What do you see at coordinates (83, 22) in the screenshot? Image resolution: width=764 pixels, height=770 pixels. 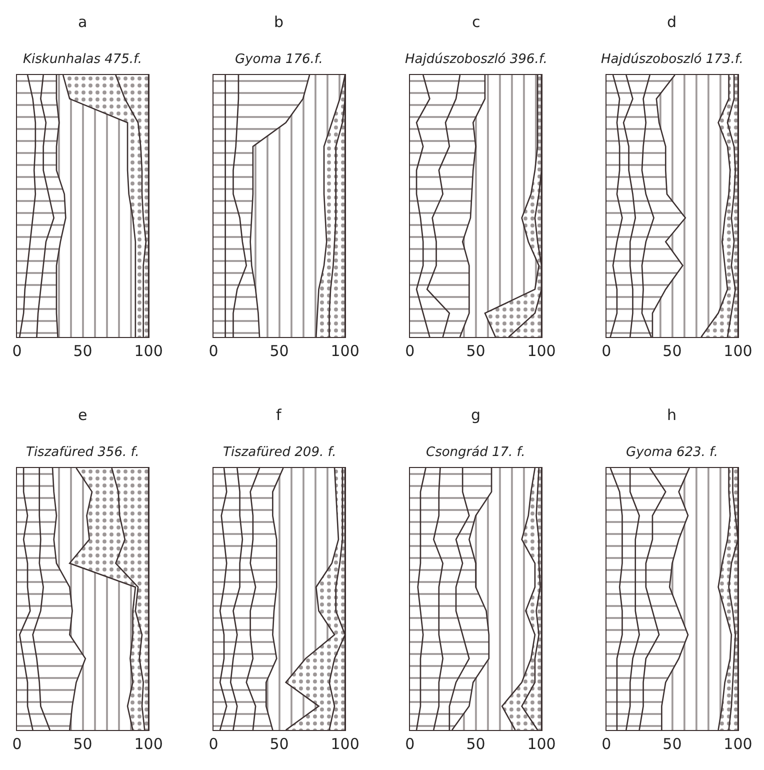 I see `chart-title: a` at bounding box center [83, 22].